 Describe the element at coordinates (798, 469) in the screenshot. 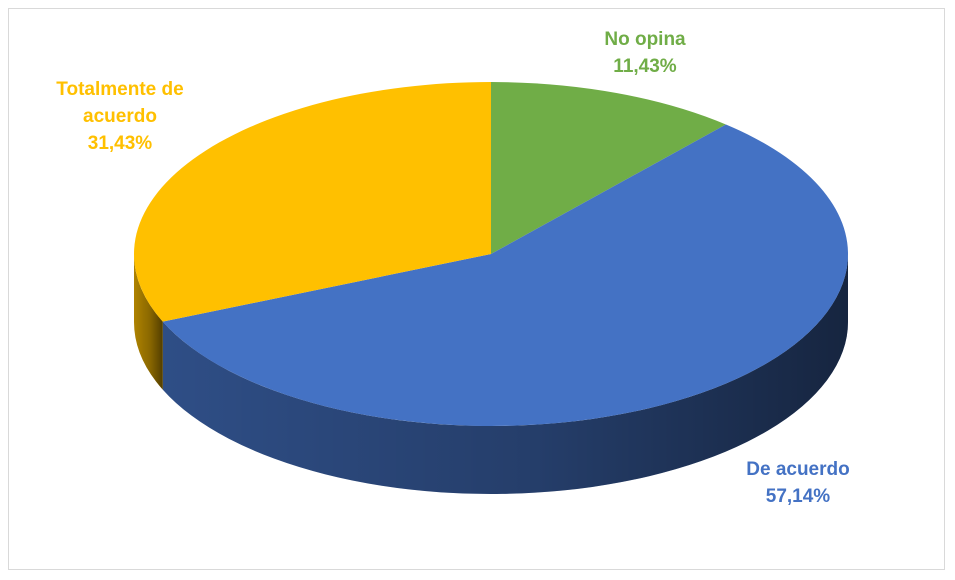

I see `data-label-name: De acuerdo` at that location.